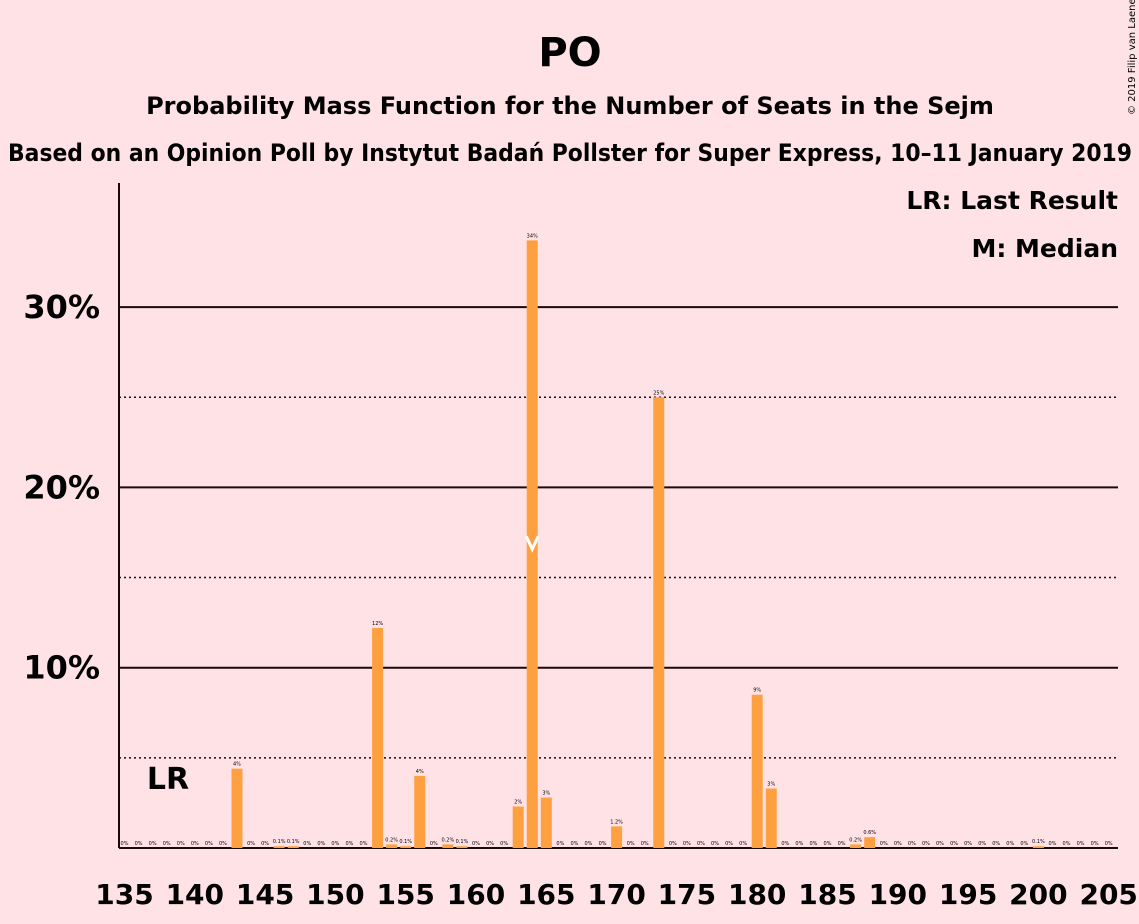 Image resolution: width=1139 pixels, height=924 pixels. I want to click on x-tick-label: 170, so click(616, 894).